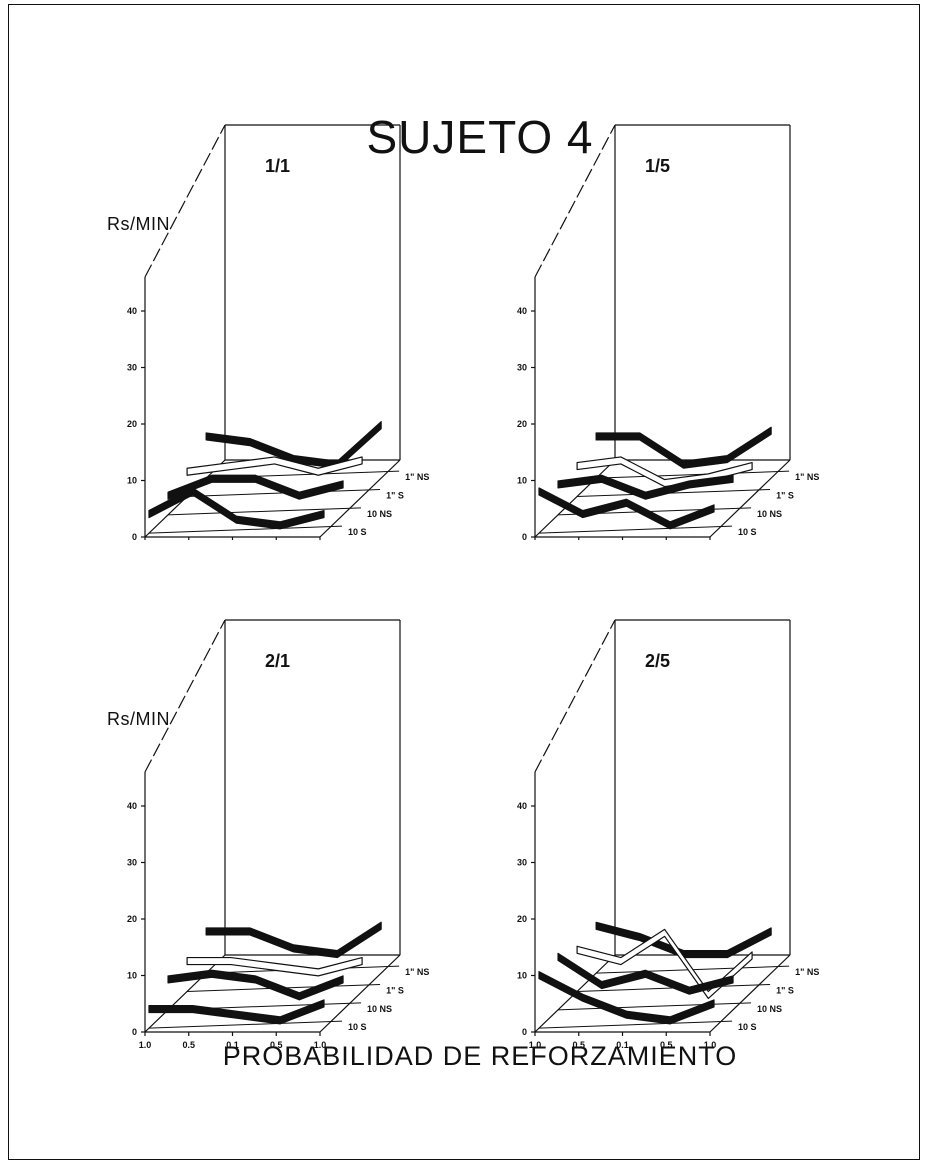 This screenshot has height=1169, width=929. What do you see at coordinates (480, 1056) in the screenshot?
I see `x-axis-title: PROBABILIDAD DE REFORZAMIENTO` at bounding box center [480, 1056].